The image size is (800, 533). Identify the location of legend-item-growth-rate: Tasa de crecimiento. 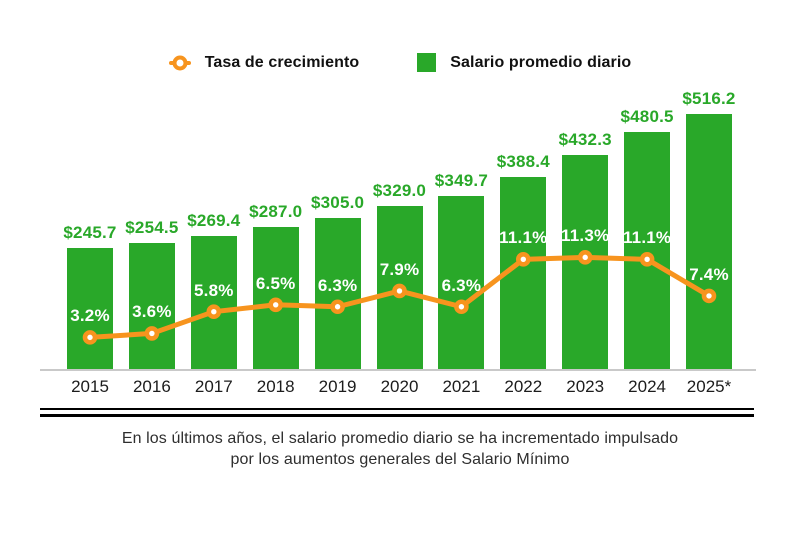
(264, 62).